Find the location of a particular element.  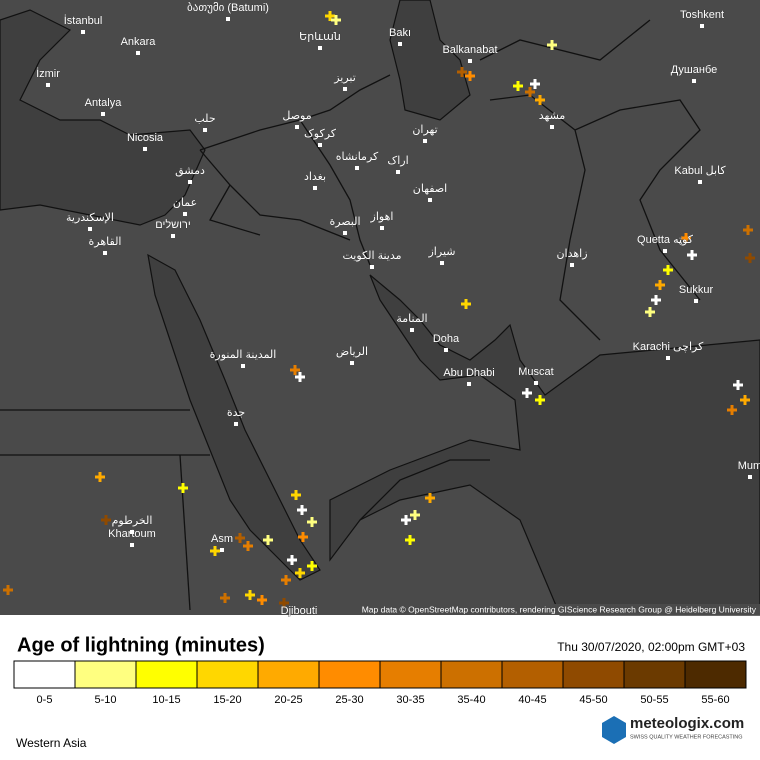

city-label: تبریز is located at coordinates (344, 78).